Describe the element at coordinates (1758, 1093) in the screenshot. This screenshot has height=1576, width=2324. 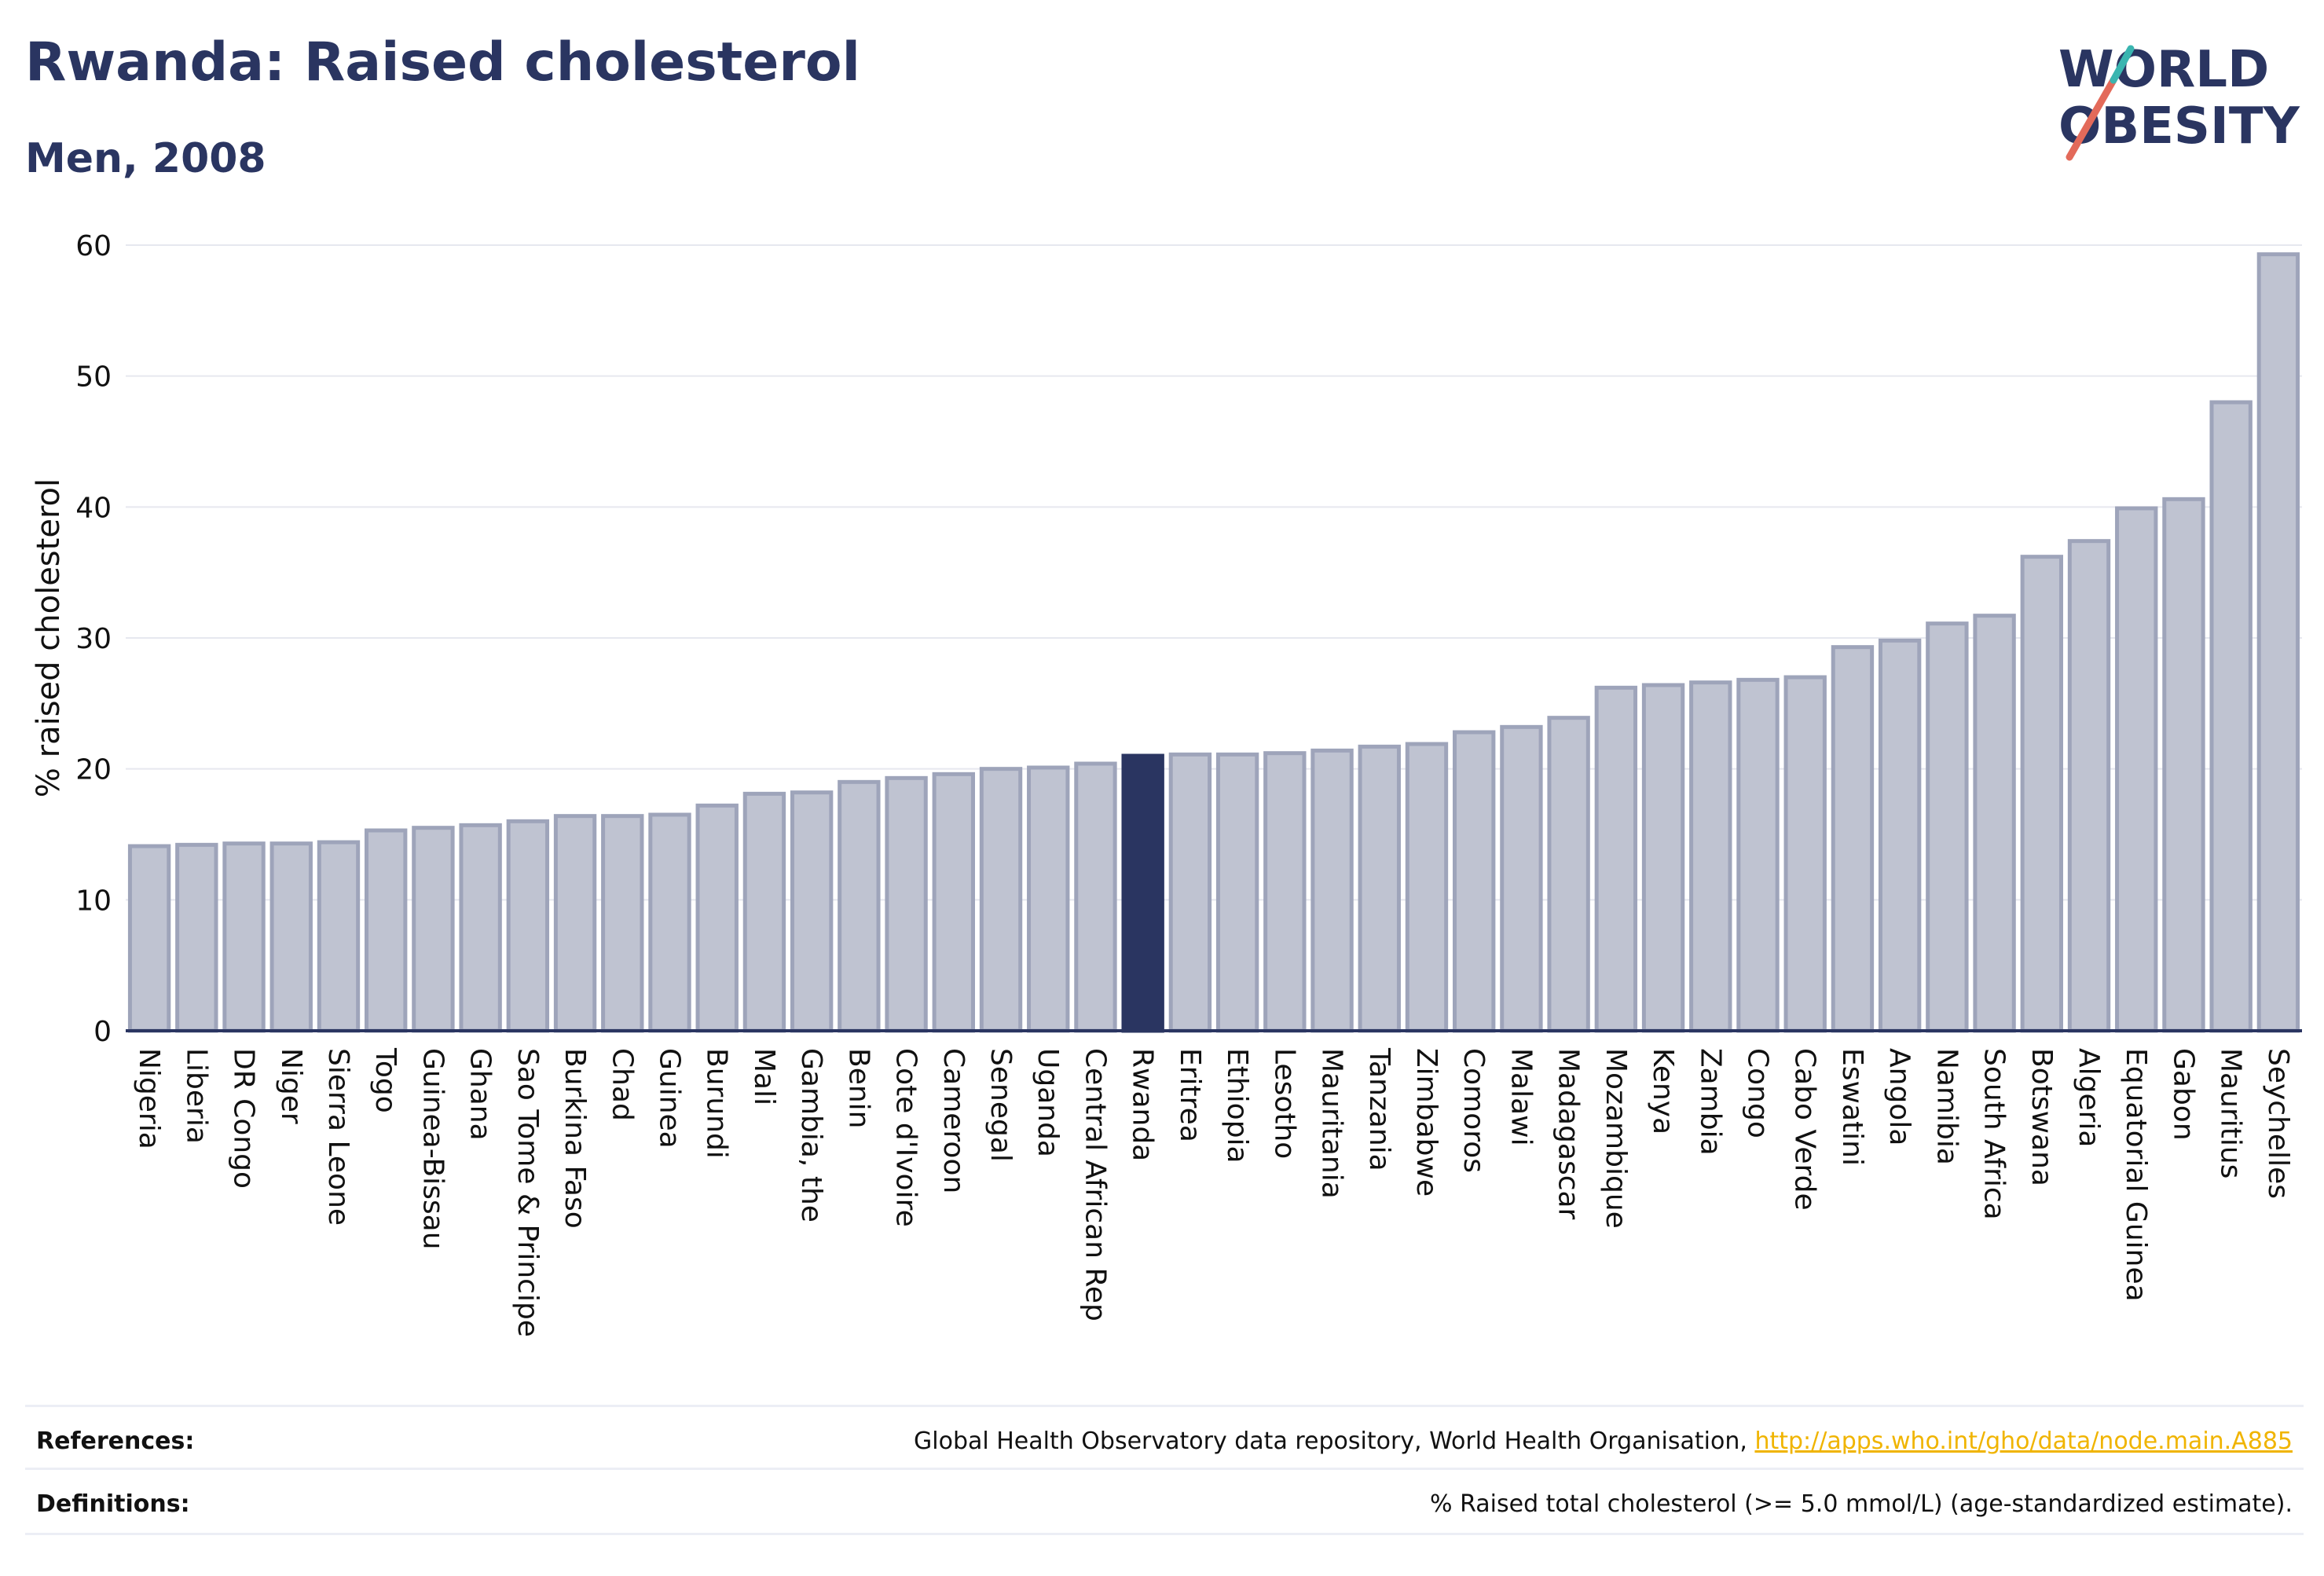
I see `x-tick-label: Congo` at that location.